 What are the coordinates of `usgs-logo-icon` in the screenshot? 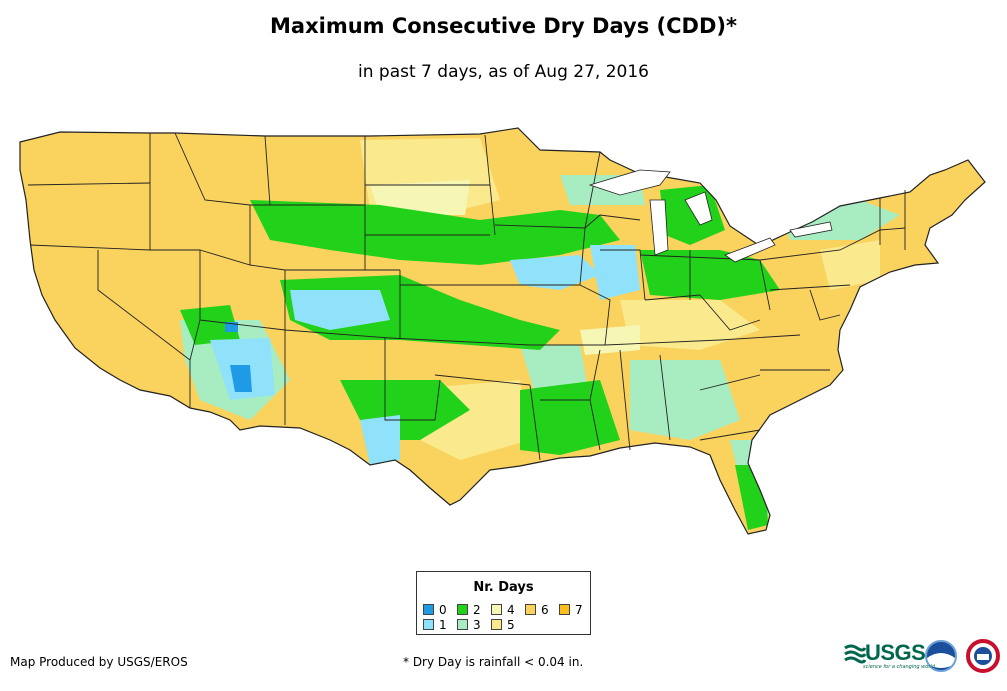 It's located at (855, 654).